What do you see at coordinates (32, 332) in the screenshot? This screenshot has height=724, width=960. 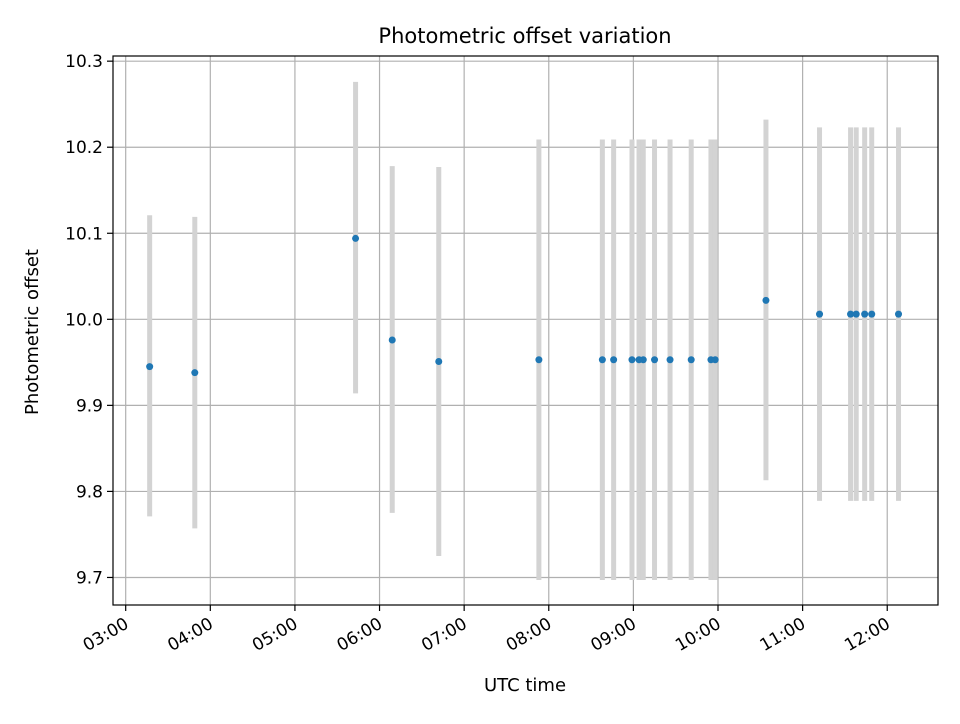 I see `y-axis-label: Photometric offset` at bounding box center [32, 332].